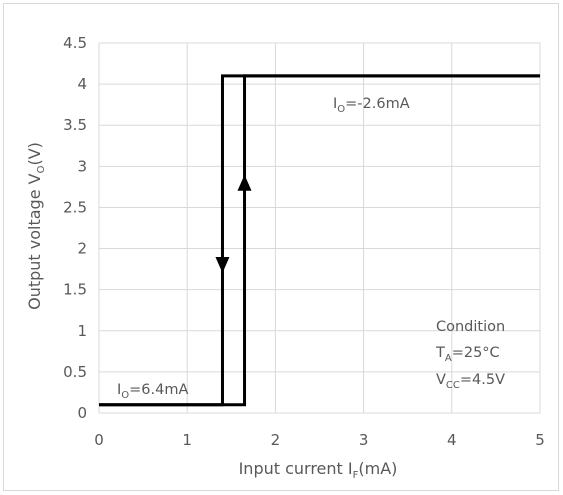  I want to click on x-tick-label: 2, so click(276, 440).